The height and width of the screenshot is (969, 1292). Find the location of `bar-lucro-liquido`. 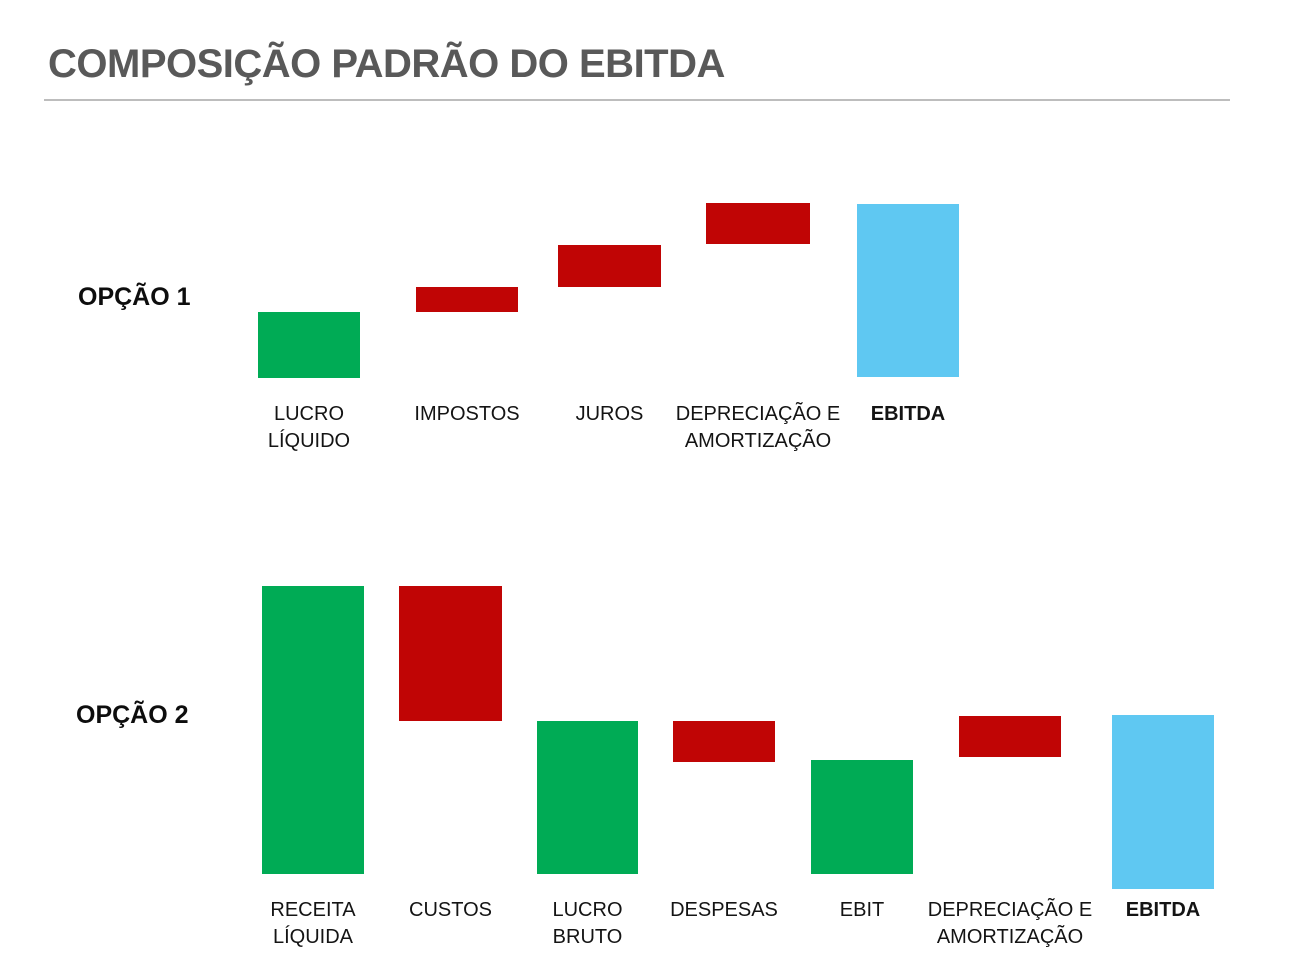

bar-lucro-liquido is located at coordinates (309, 345).